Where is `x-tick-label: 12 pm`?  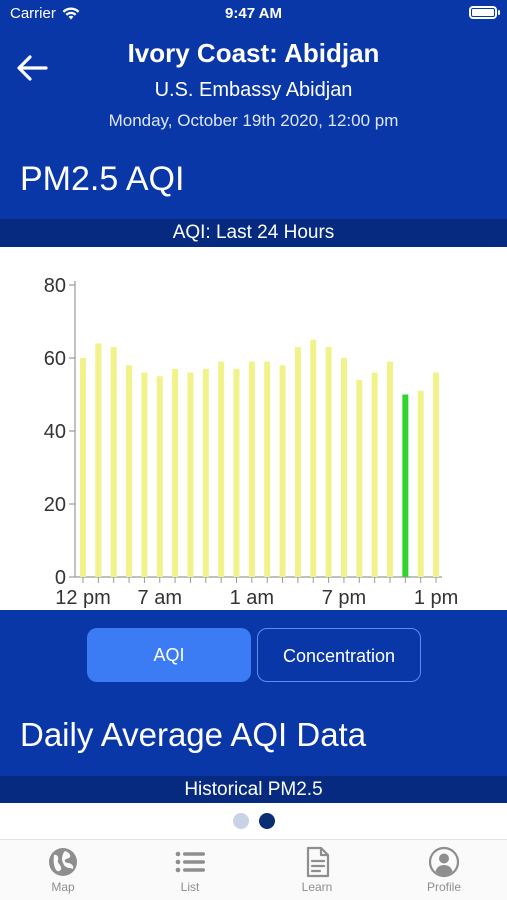 x-tick-label: 12 pm is located at coordinates (83, 598).